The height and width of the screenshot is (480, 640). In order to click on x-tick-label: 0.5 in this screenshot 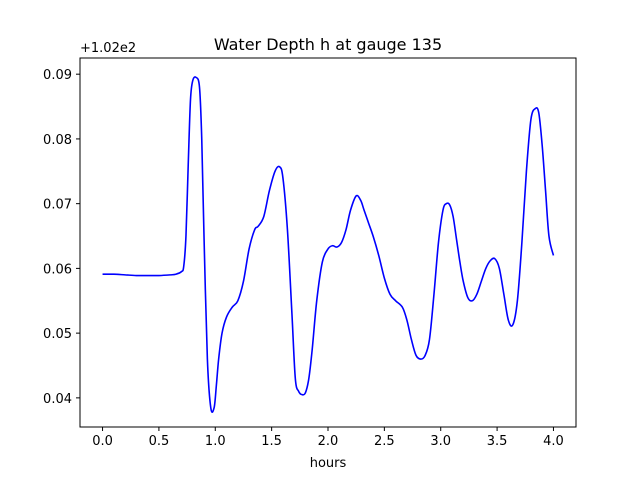, I will do `click(159, 441)`.